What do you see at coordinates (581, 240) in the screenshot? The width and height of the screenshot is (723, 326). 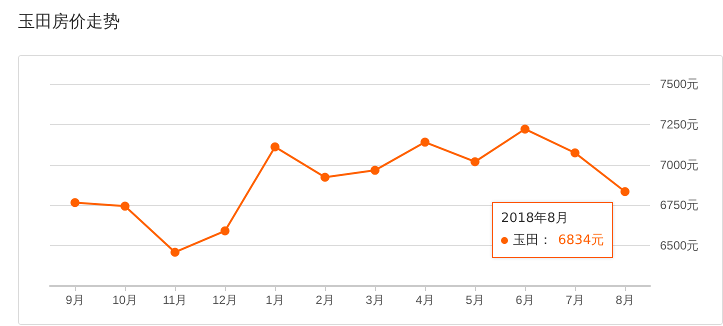 I see `annotation: 6834元` at bounding box center [581, 240].